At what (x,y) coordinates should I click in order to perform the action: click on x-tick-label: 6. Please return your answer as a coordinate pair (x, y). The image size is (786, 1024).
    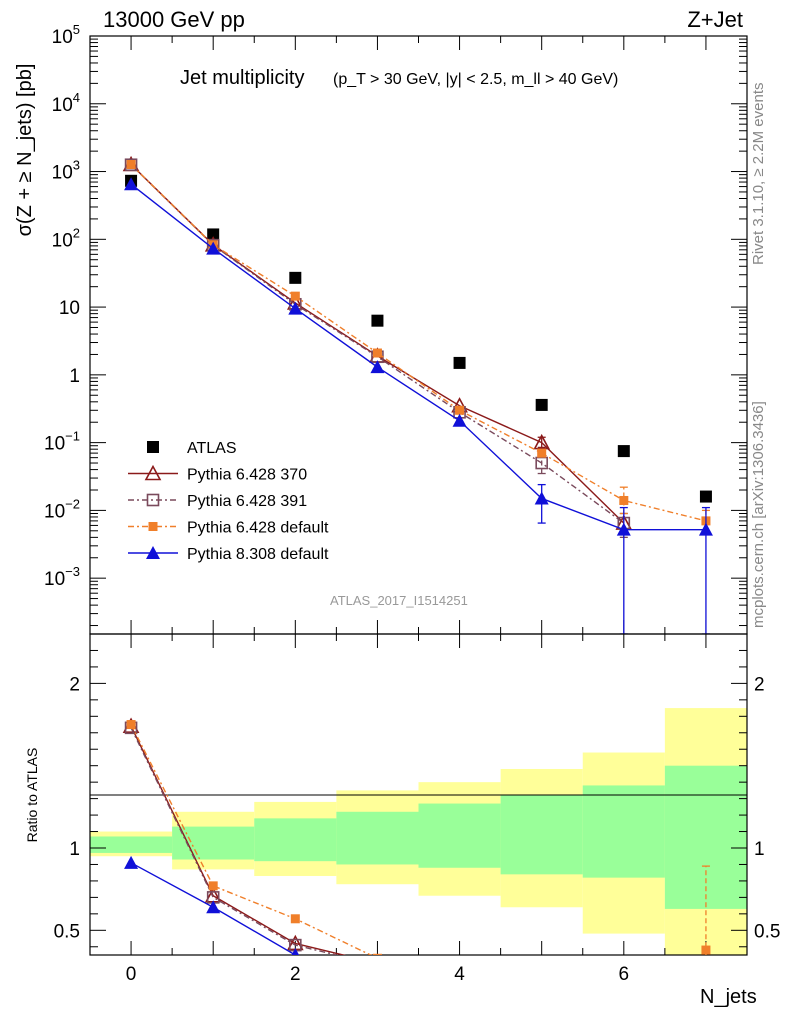
    Looking at the image, I should click on (624, 974).